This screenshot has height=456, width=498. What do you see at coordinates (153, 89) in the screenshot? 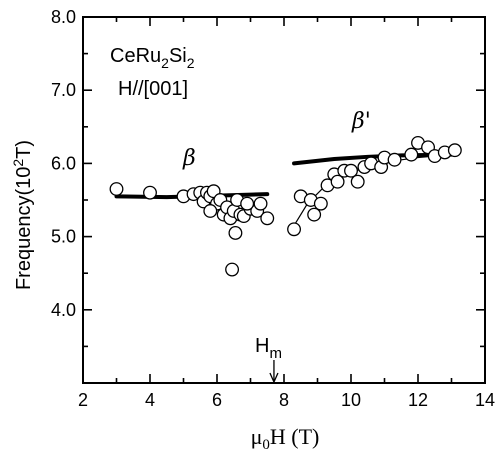
I see `field-direction: H//[001]` at bounding box center [153, 89].